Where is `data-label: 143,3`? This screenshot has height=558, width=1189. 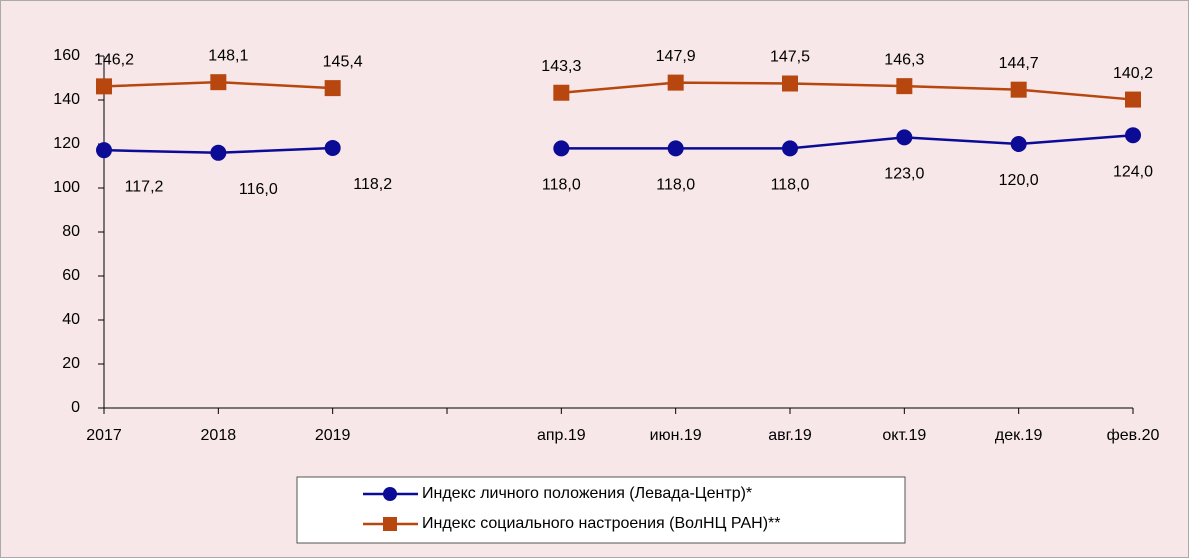 data-label: 143,3 is located at coordinates (561, 66).